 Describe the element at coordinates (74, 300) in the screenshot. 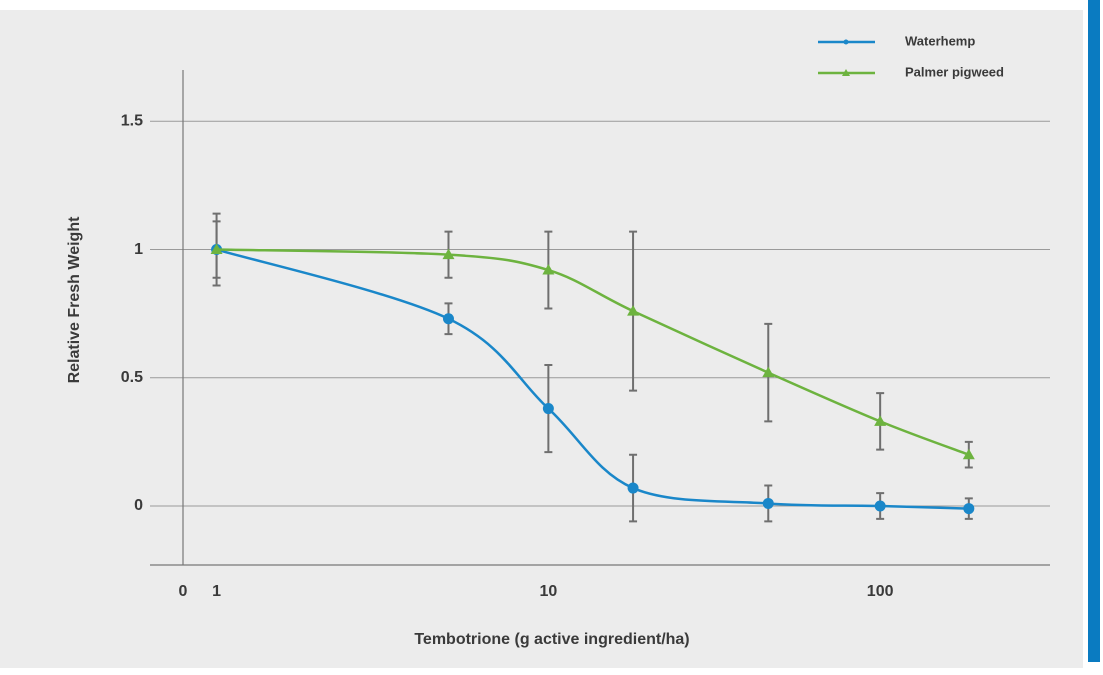

I see `y-axis-title: Relative Fresh Weight` at that location.